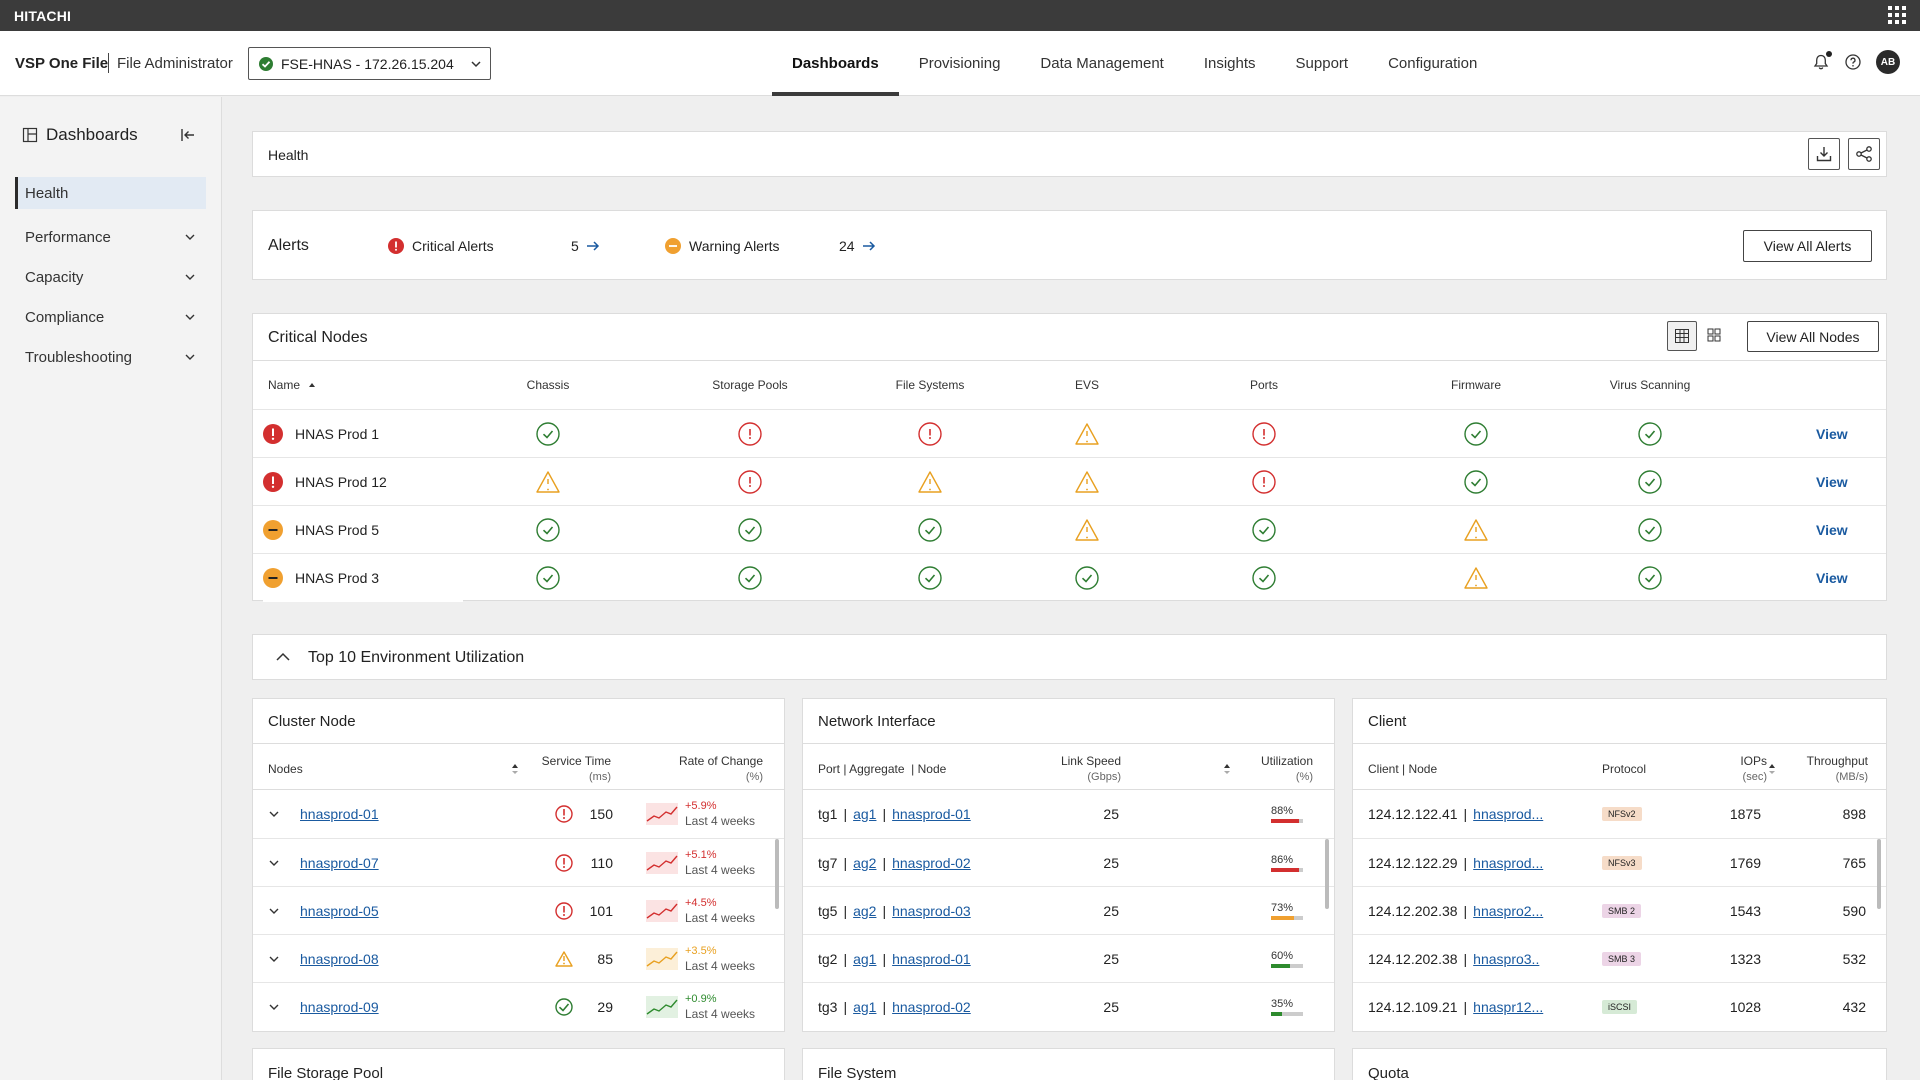  I want to click on grid-view-button, so click(1714, 335).